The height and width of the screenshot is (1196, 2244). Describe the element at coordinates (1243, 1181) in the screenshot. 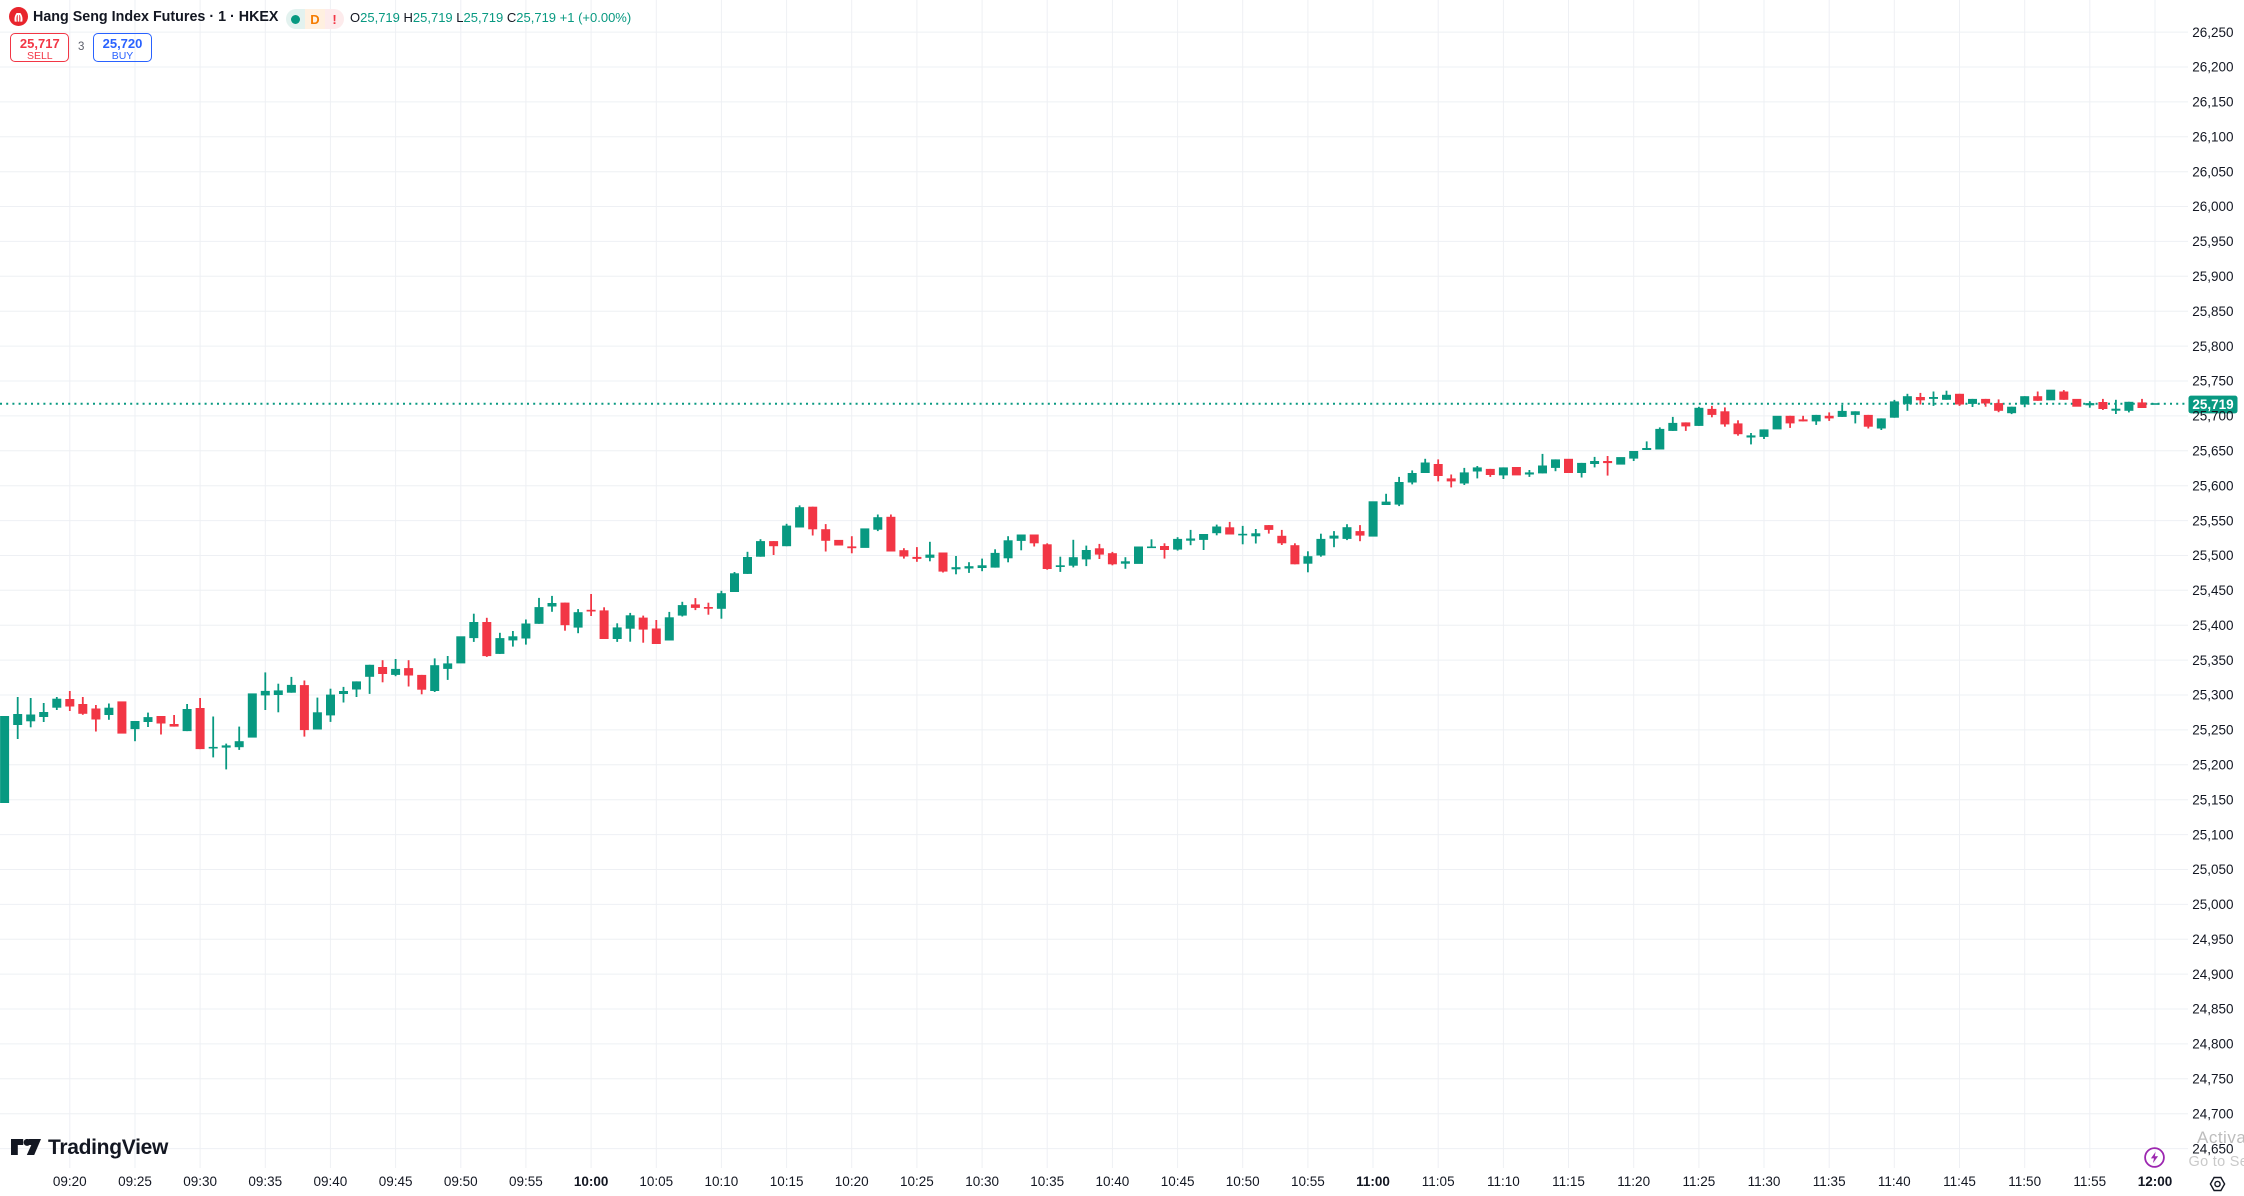

I see `svg-text: 10:50` at that location.